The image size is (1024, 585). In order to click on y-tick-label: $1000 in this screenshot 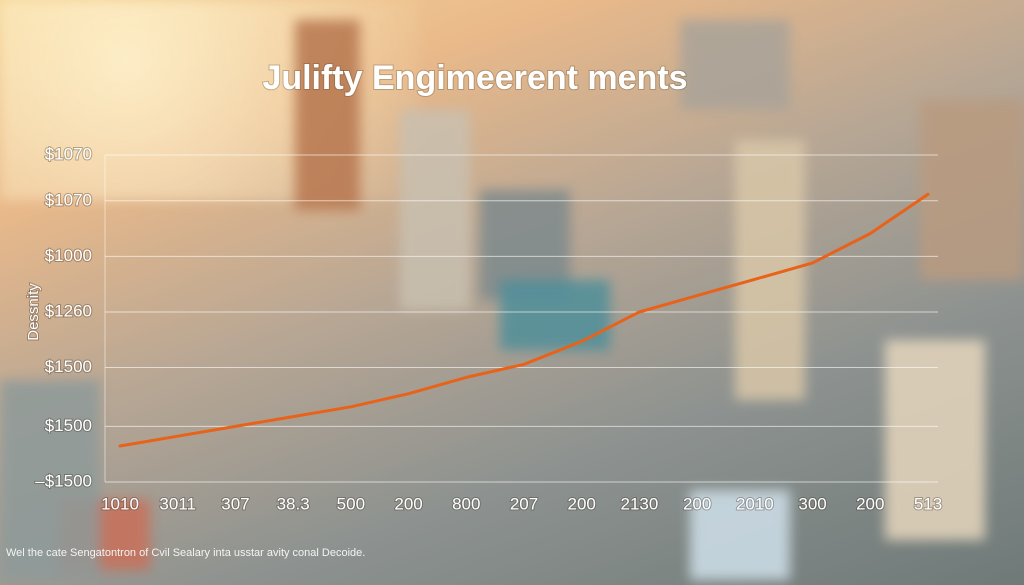, I will do `click(68, 255)`.